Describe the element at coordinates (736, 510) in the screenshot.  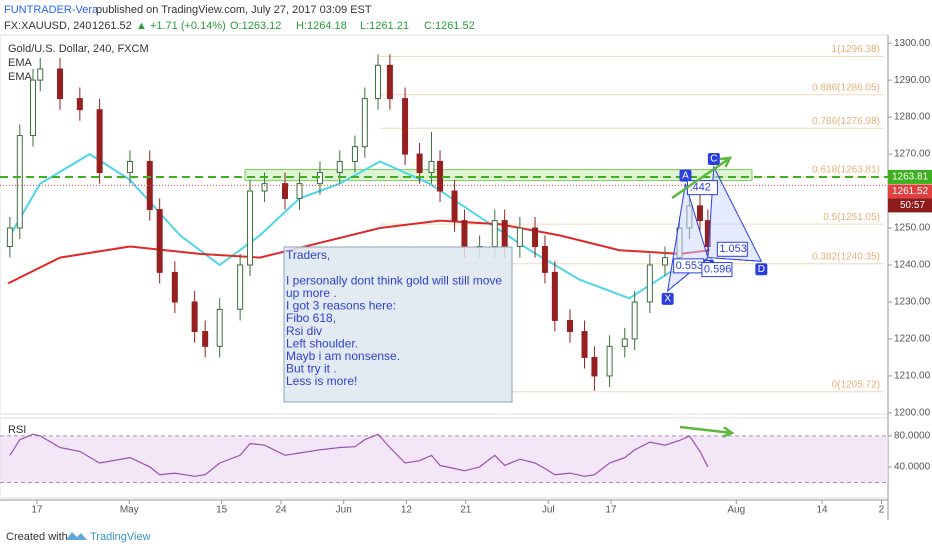
I see `x-tick-label: Aug` at that location.